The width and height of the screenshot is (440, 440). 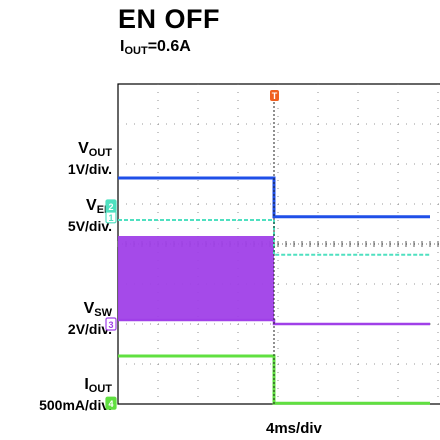 I want to click on ven-trace, so click(x=274, y=237).